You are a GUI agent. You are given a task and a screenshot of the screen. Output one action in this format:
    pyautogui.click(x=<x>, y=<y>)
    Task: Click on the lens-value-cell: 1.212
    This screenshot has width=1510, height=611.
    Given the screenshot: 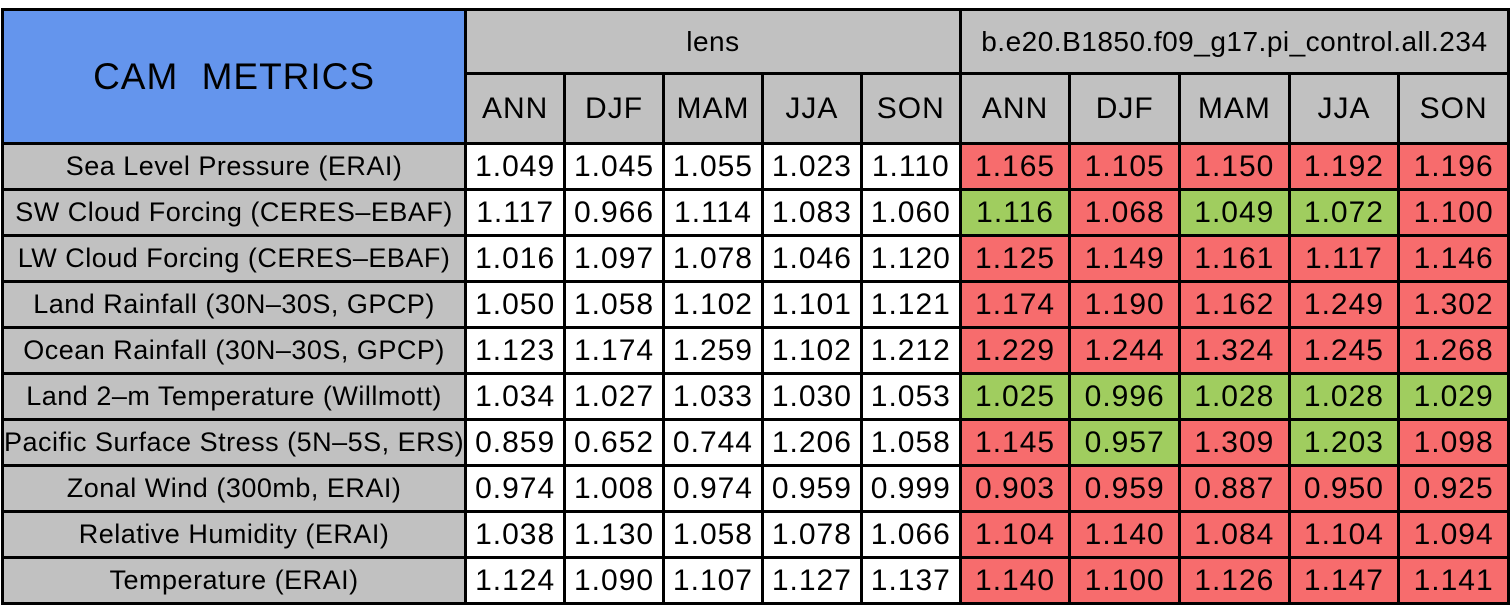 What is the action you would take?
    pyautogui.click(x=910, y=350)
    